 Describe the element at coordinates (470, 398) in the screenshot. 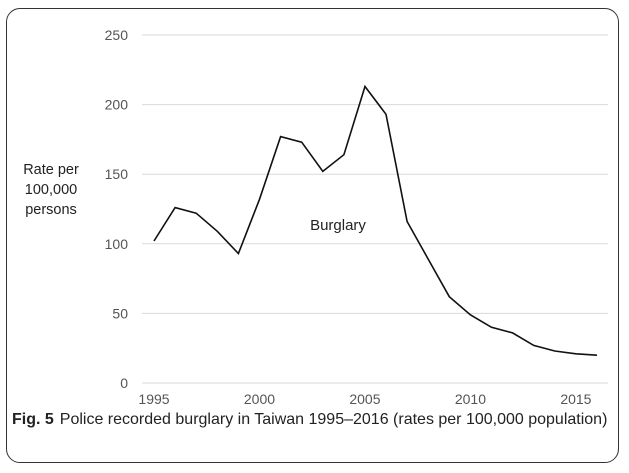

I see `x-tick-label-2010: 2010` at that location.